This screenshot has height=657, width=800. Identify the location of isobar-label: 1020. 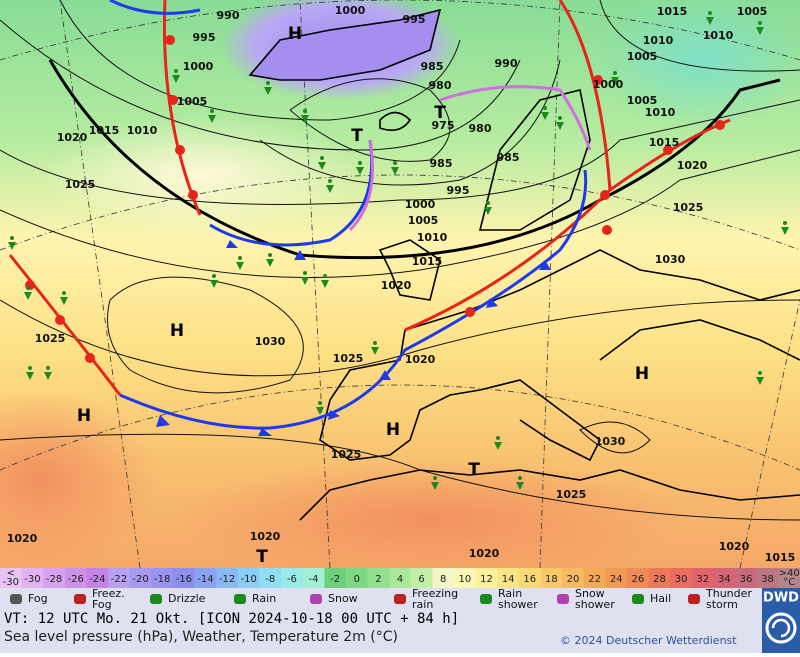
(72, 137).